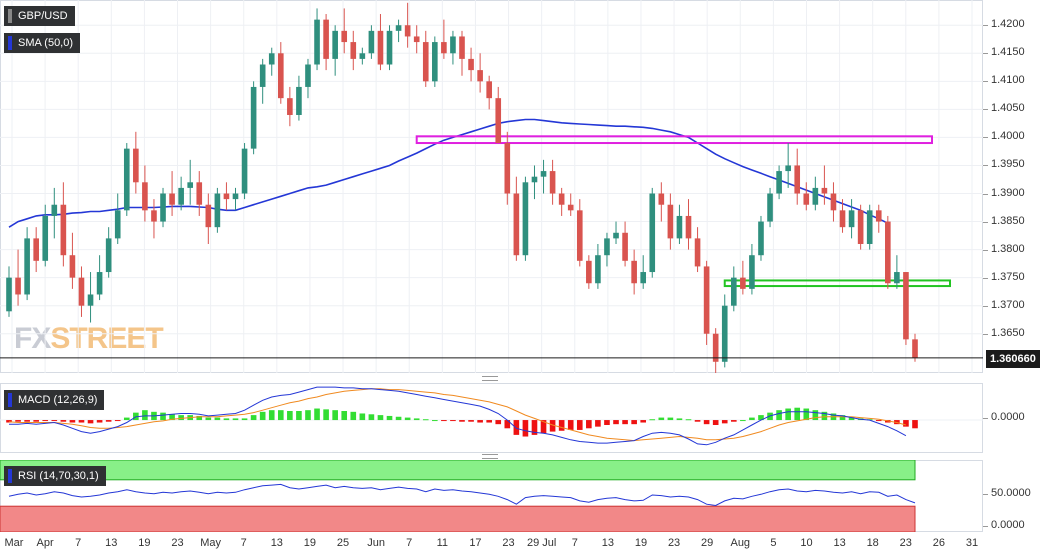 The height and width of the screenshot is (555, 1060). What do you see at coordinates (144, 543) in the screenshot?
I see `x-tick-label: 19` at bounding box center [144, 543].